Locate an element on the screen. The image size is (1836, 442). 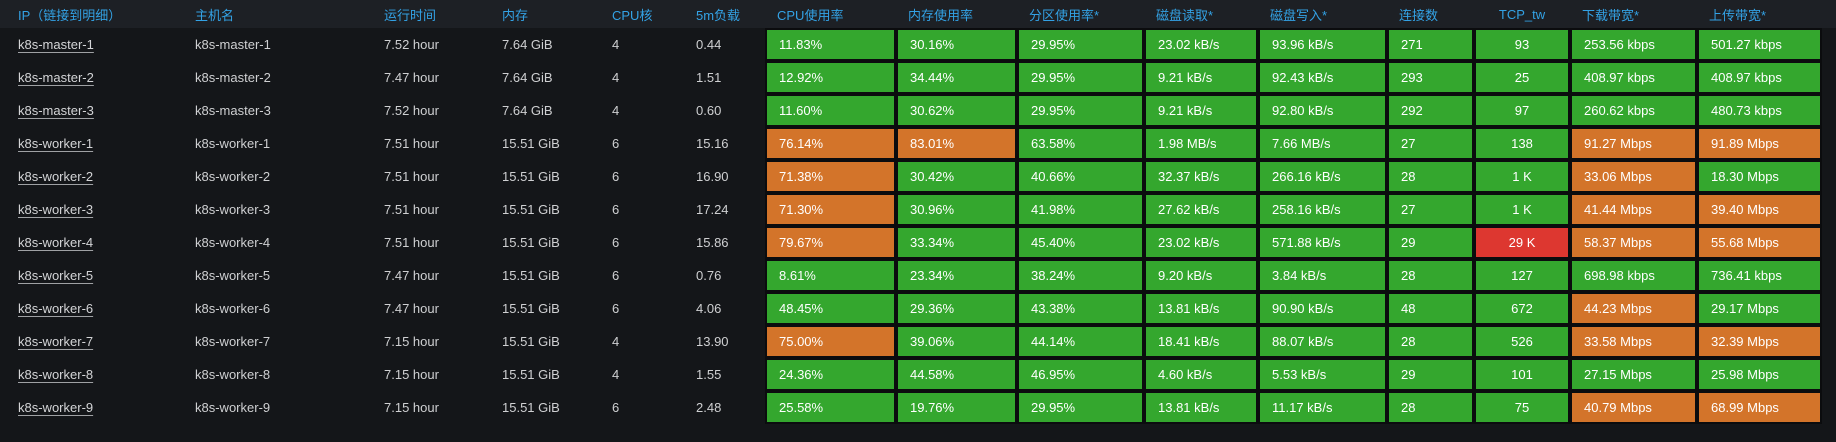
column-header-tcp_tw: TCP_tw is located at coordinates (1522, 14).